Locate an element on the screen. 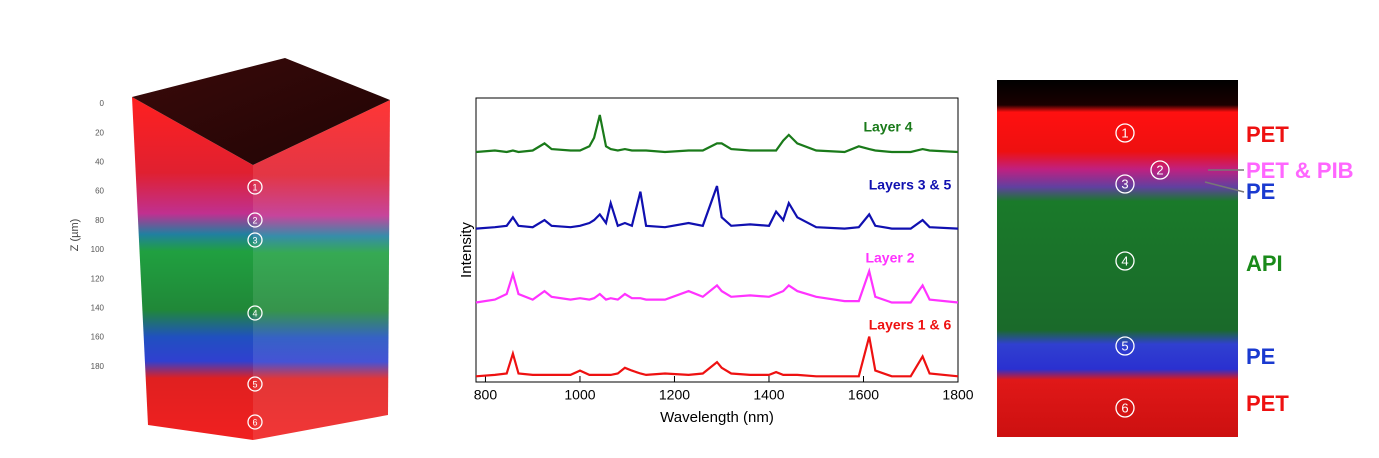 The height and width of the screenshot is (458, 1379). z-tick-label: 0 is located at coordinates (102, 103).